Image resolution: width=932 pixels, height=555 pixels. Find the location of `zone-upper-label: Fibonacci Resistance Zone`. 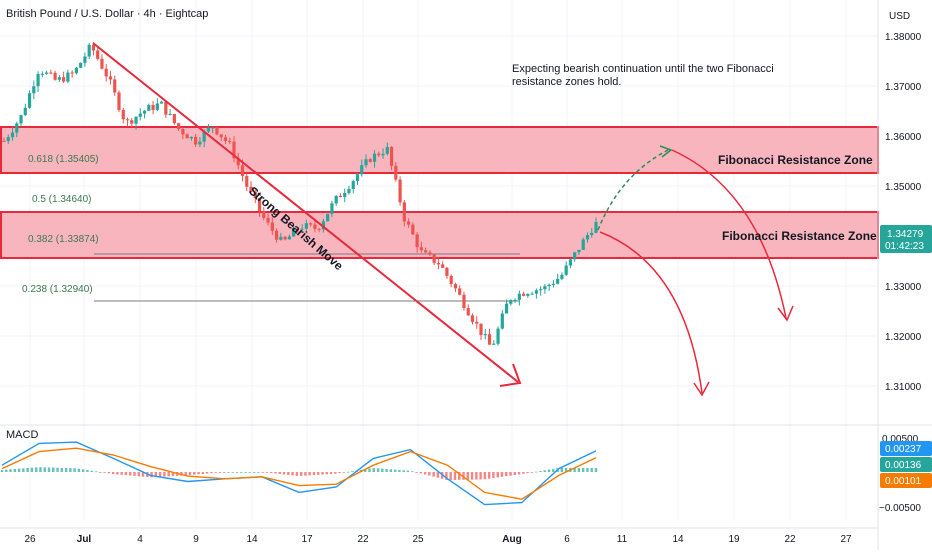

zone-upper-label: Fibonacci Resistance Zone is located at coordinates (795, 160).